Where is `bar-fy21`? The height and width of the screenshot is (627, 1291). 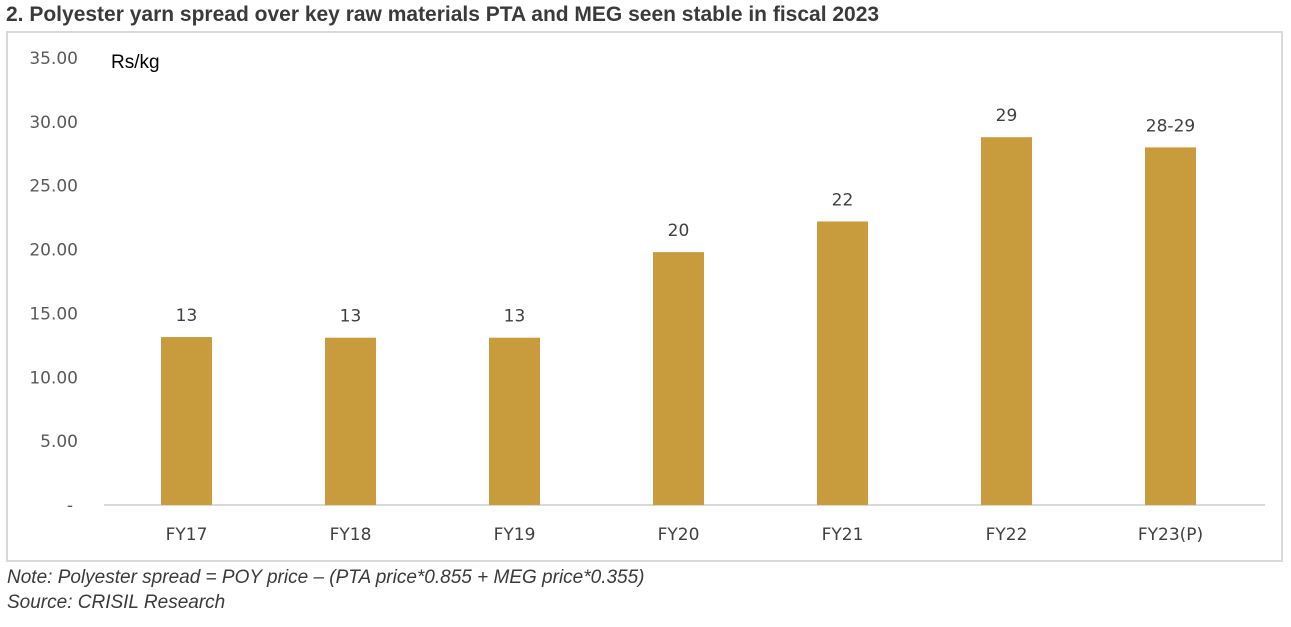
bar-fy21 is located at coordinates (842, 363).